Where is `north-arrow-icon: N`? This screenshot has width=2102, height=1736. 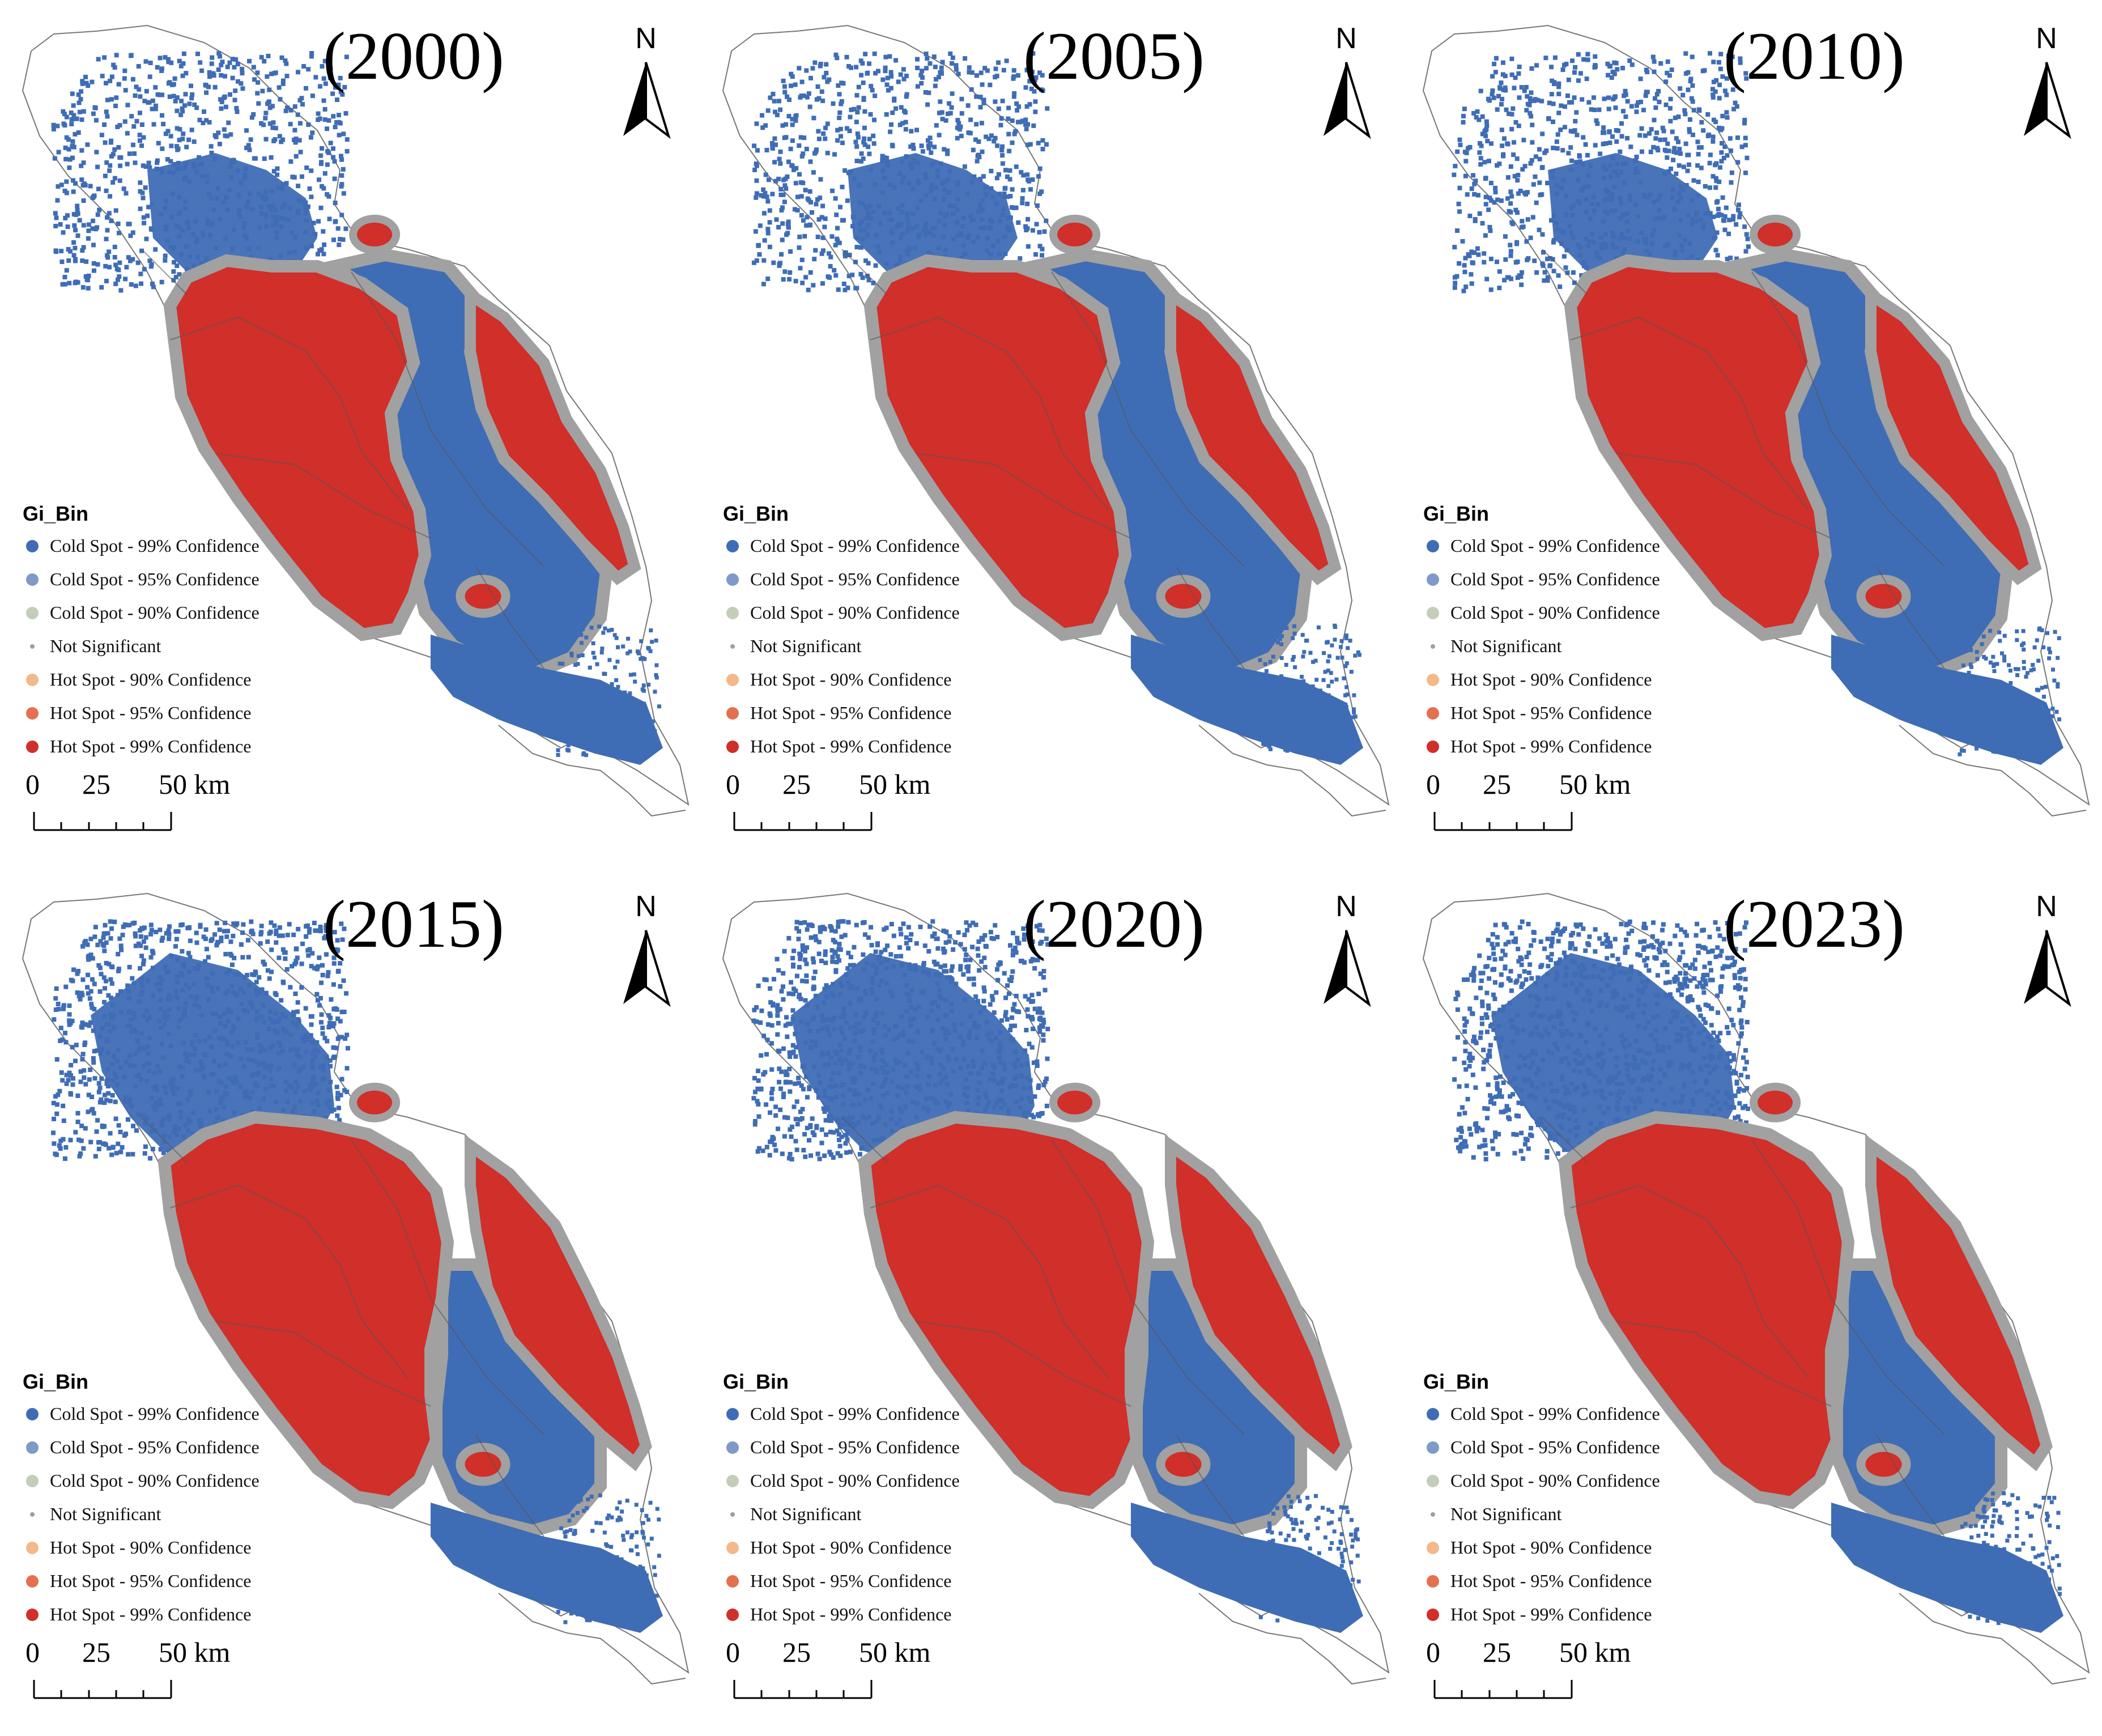
north-arrow-icon: N is located at coordinates (2047, 949).